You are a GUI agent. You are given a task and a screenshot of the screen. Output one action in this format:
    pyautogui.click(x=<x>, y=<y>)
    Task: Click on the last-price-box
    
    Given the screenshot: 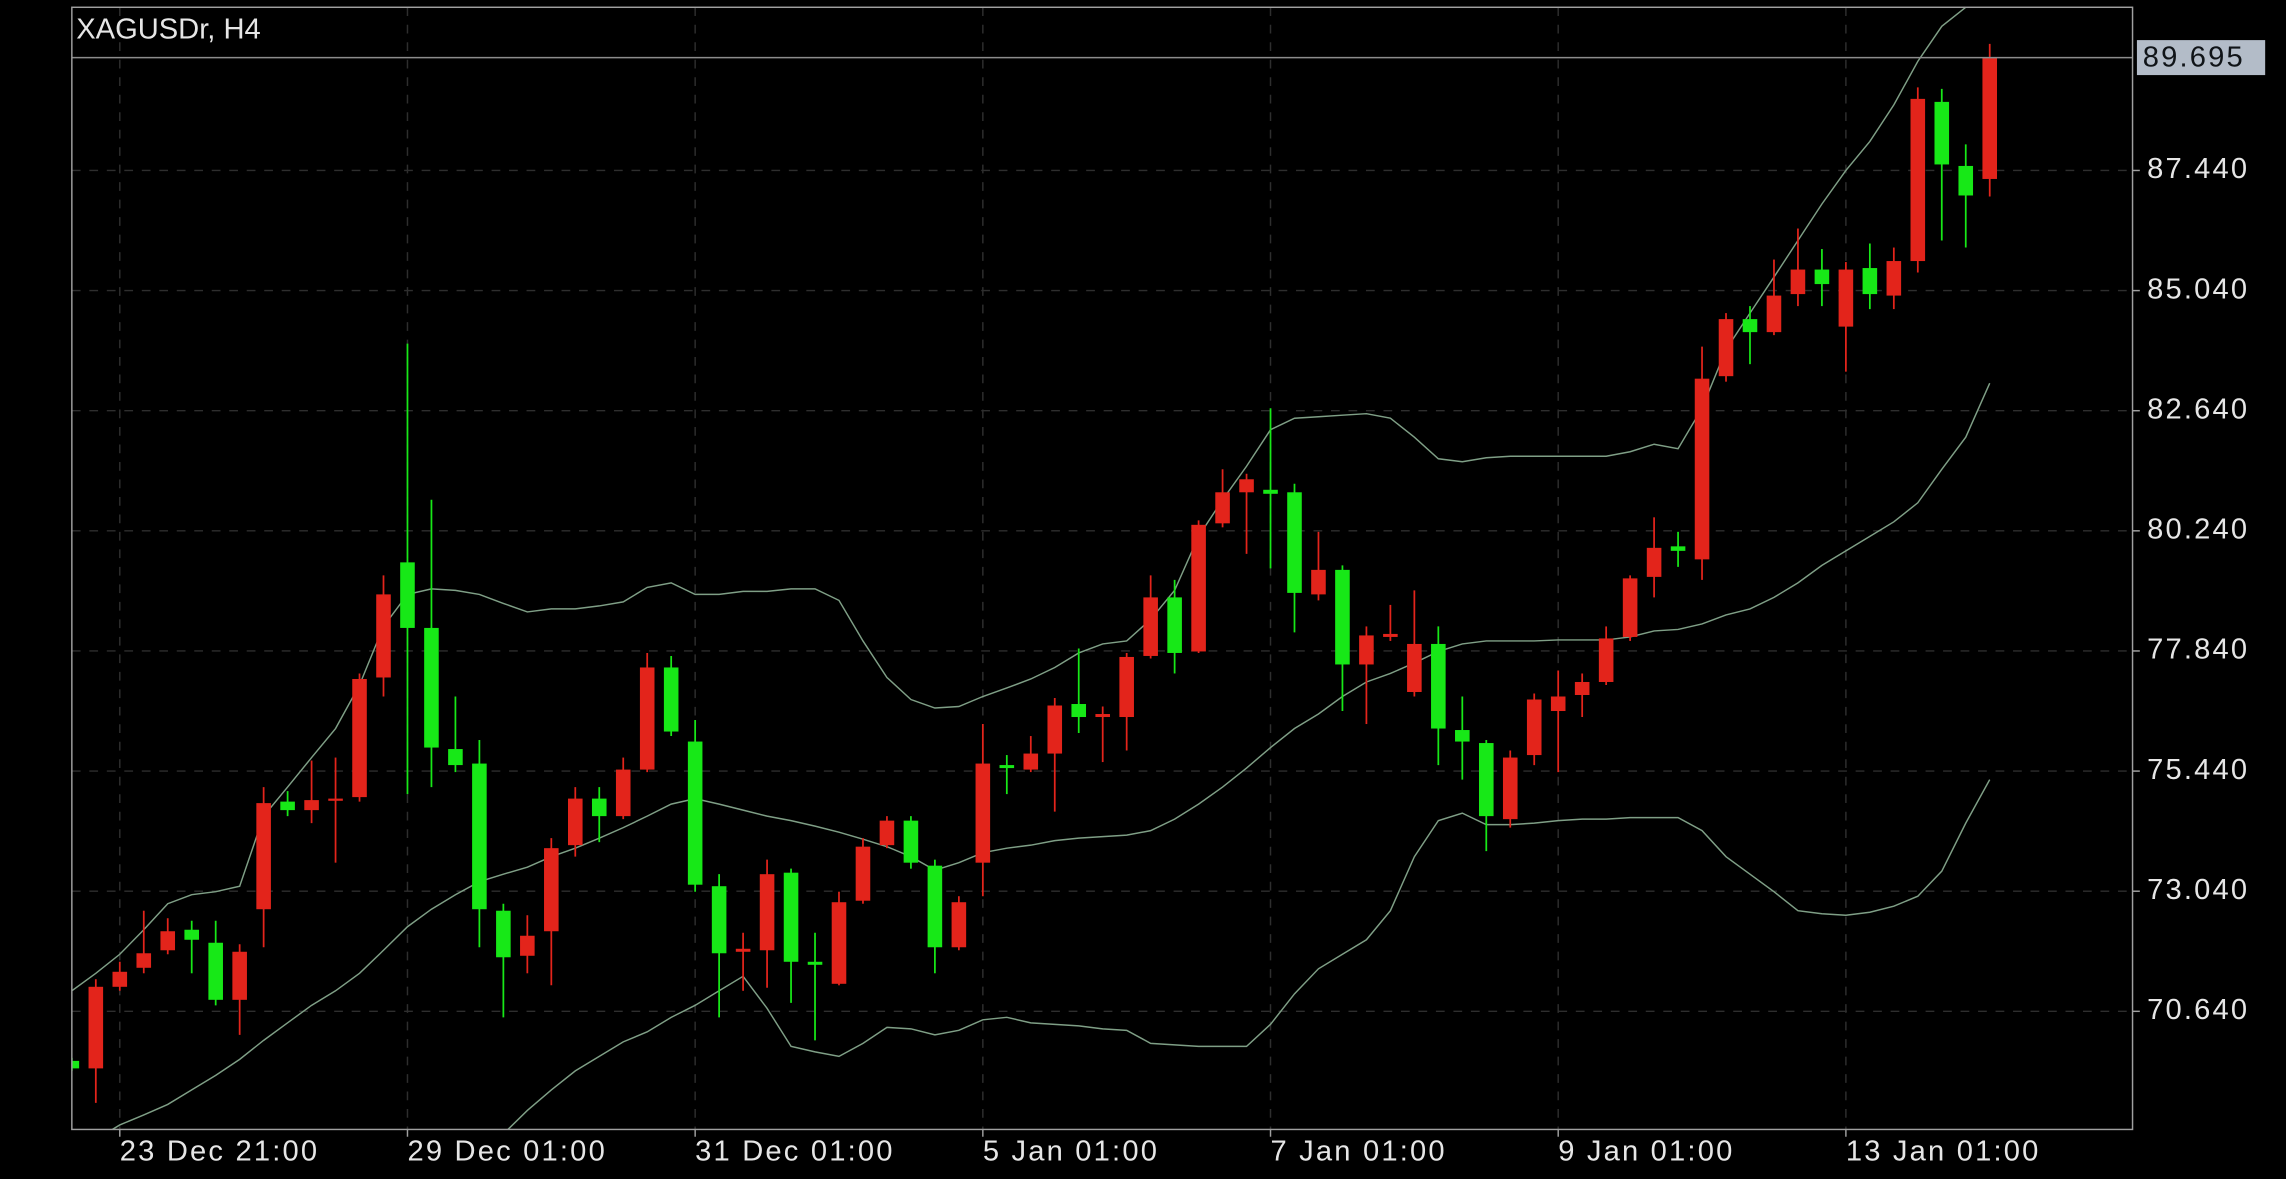 What is the action you would take?
    pyautogui.click(x=2201, y=58)
    